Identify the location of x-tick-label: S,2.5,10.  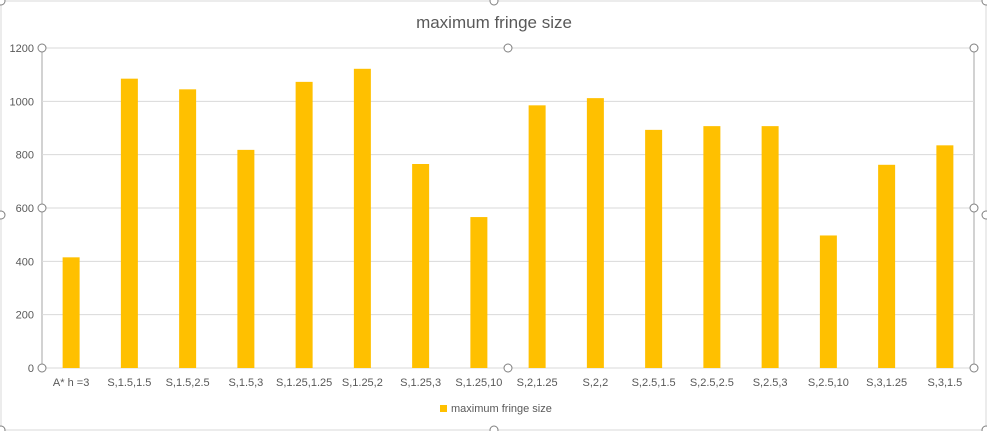
(828, 383).